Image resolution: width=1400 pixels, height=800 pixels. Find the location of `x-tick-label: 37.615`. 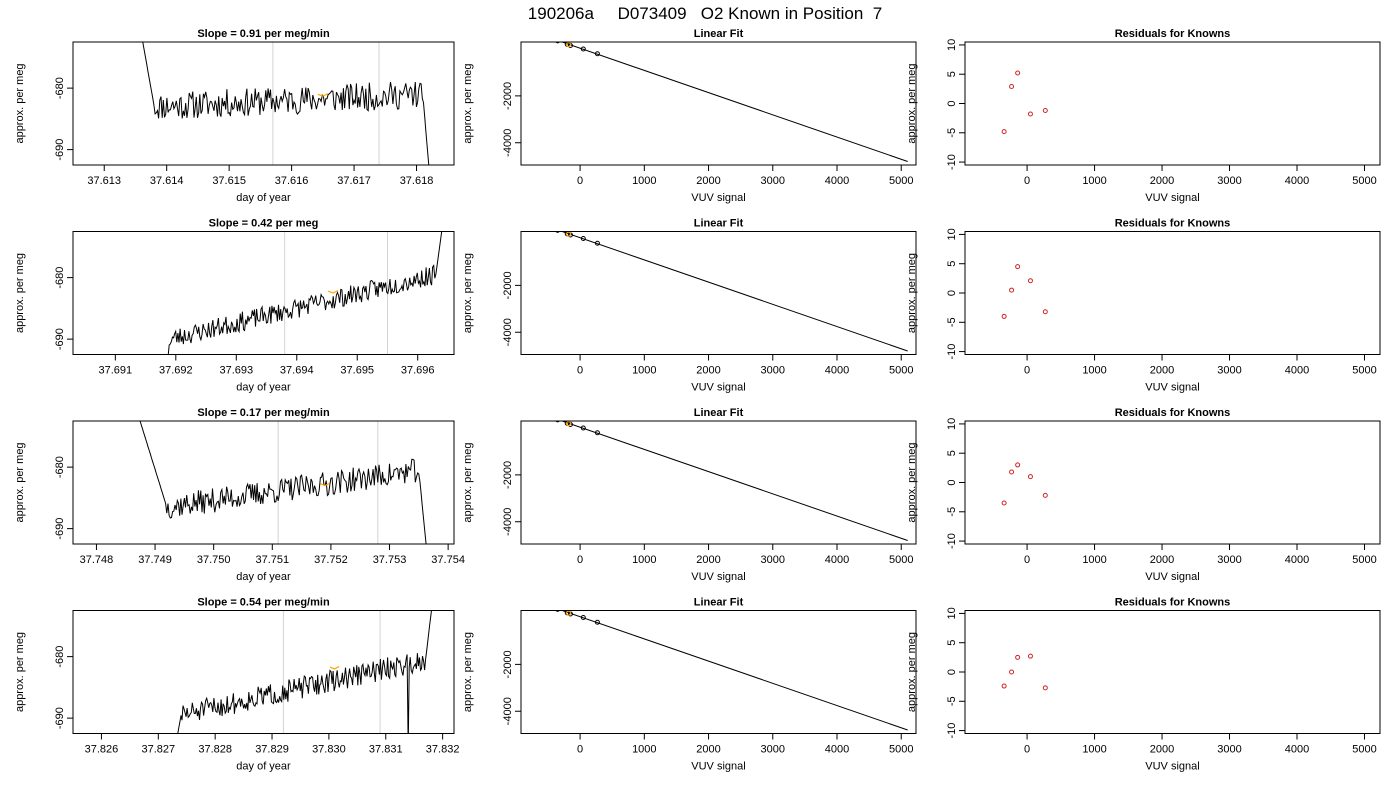

x-tick-label: 37.615 is located at coordinates (229, 181).